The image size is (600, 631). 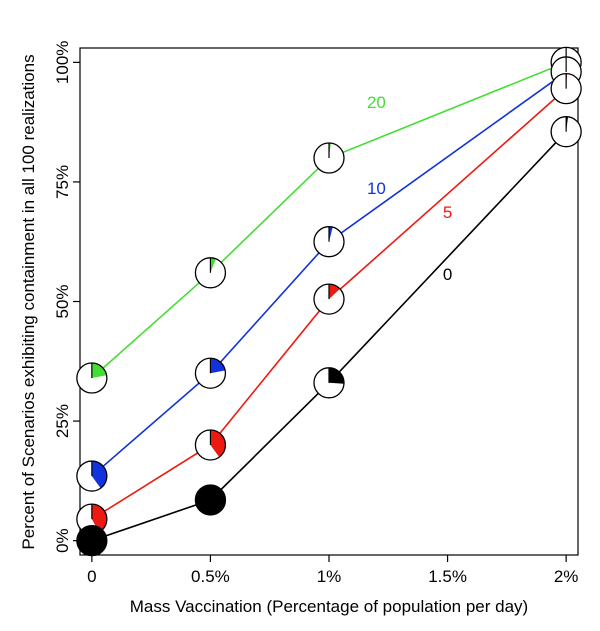 I want to click on y-tick-label: 75%, so click(x=62, y=182).